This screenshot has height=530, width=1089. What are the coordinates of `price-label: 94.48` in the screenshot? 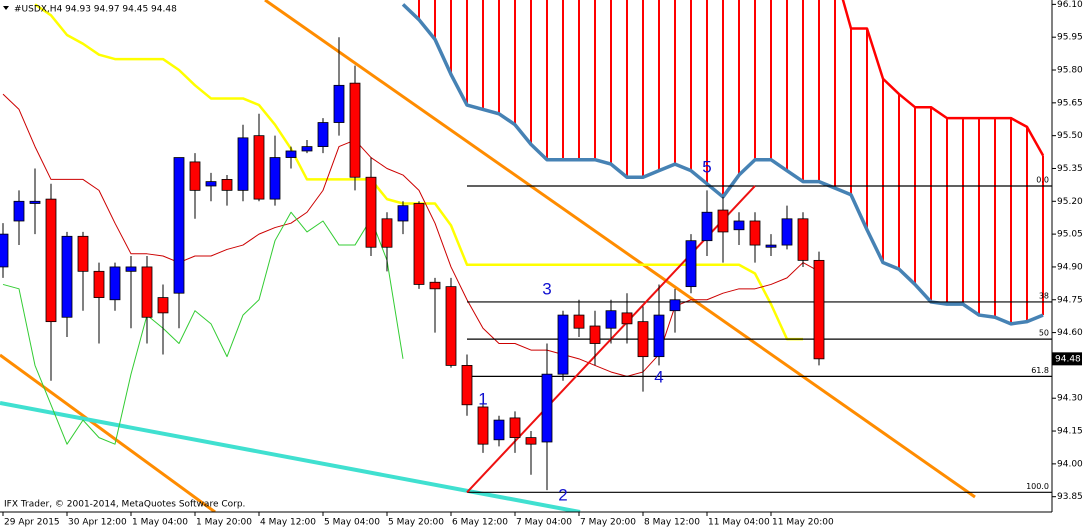 It's located at (1068, 359).